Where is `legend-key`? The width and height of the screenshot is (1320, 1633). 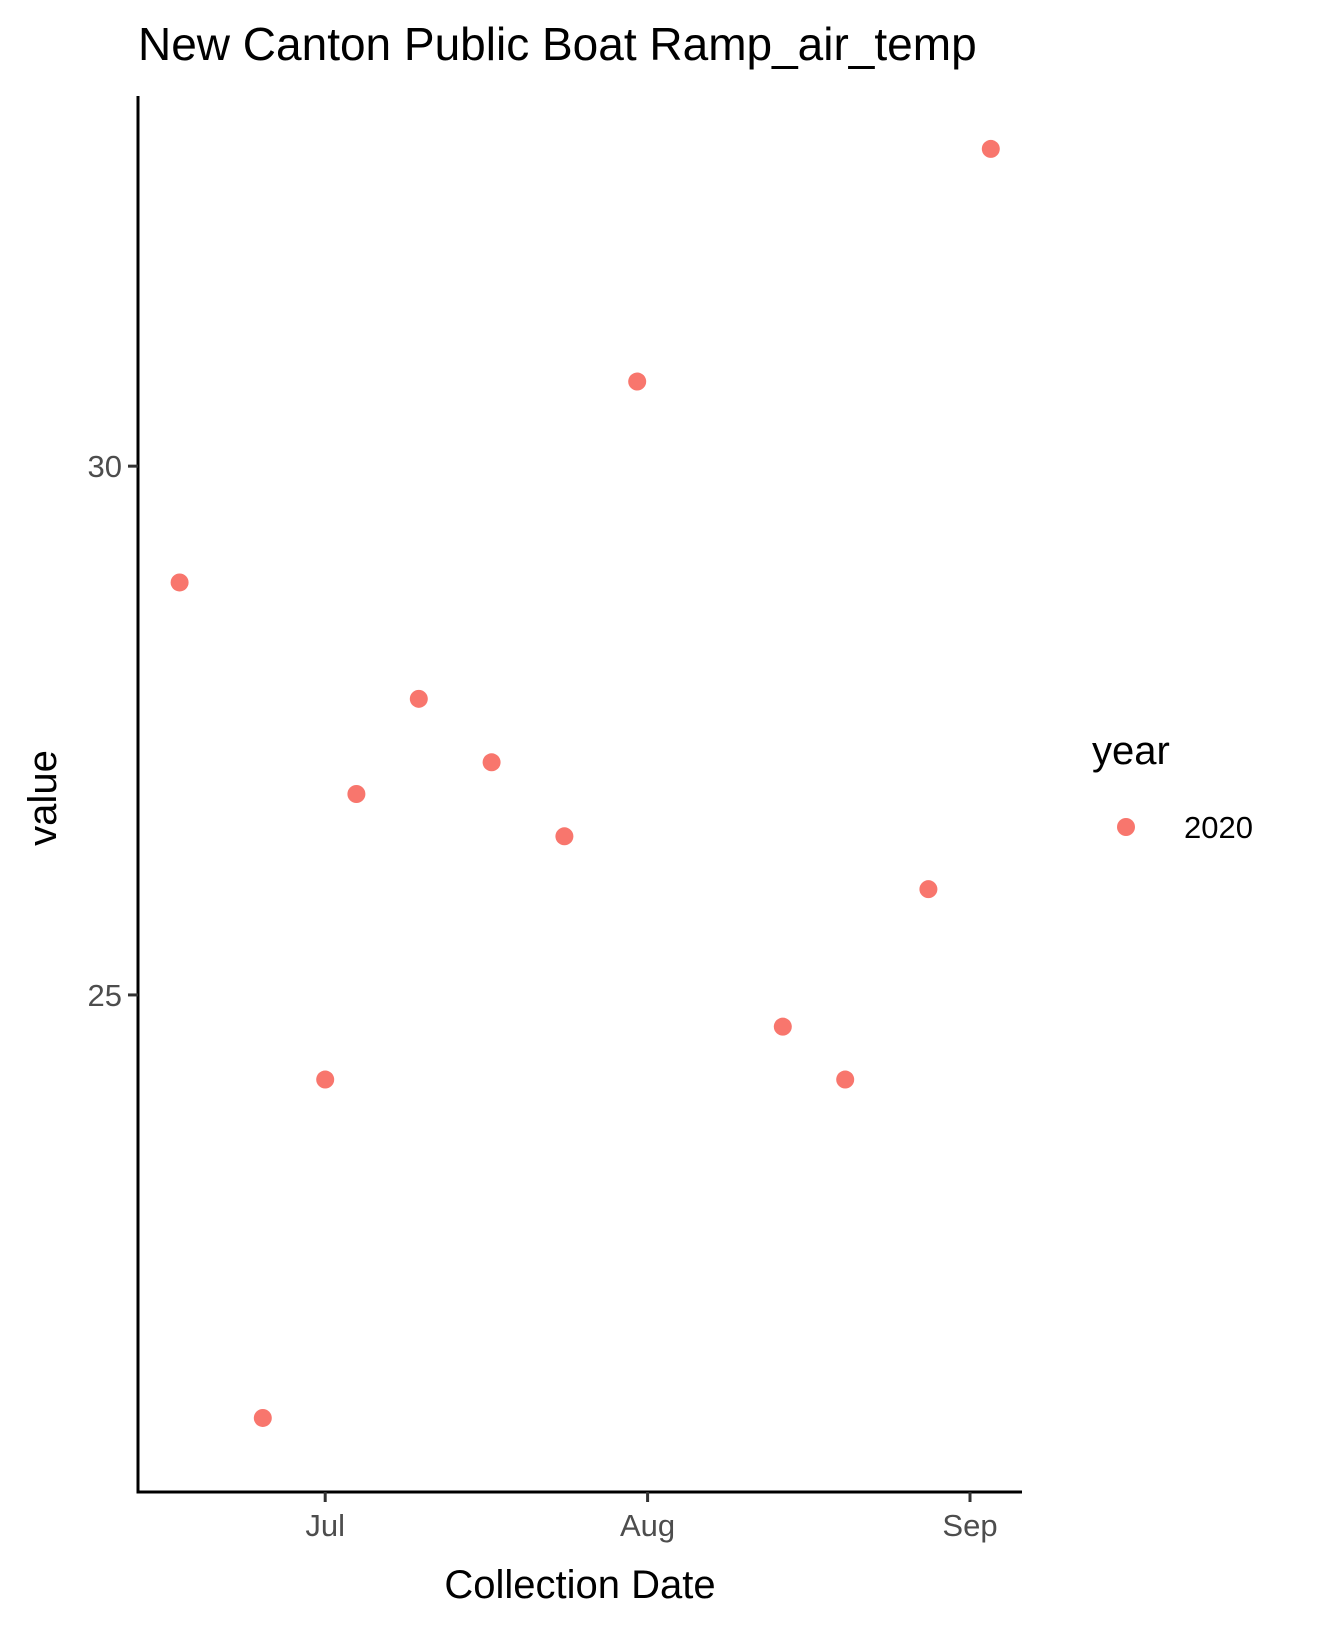 legend-key is located at coordinates (1126, 827).